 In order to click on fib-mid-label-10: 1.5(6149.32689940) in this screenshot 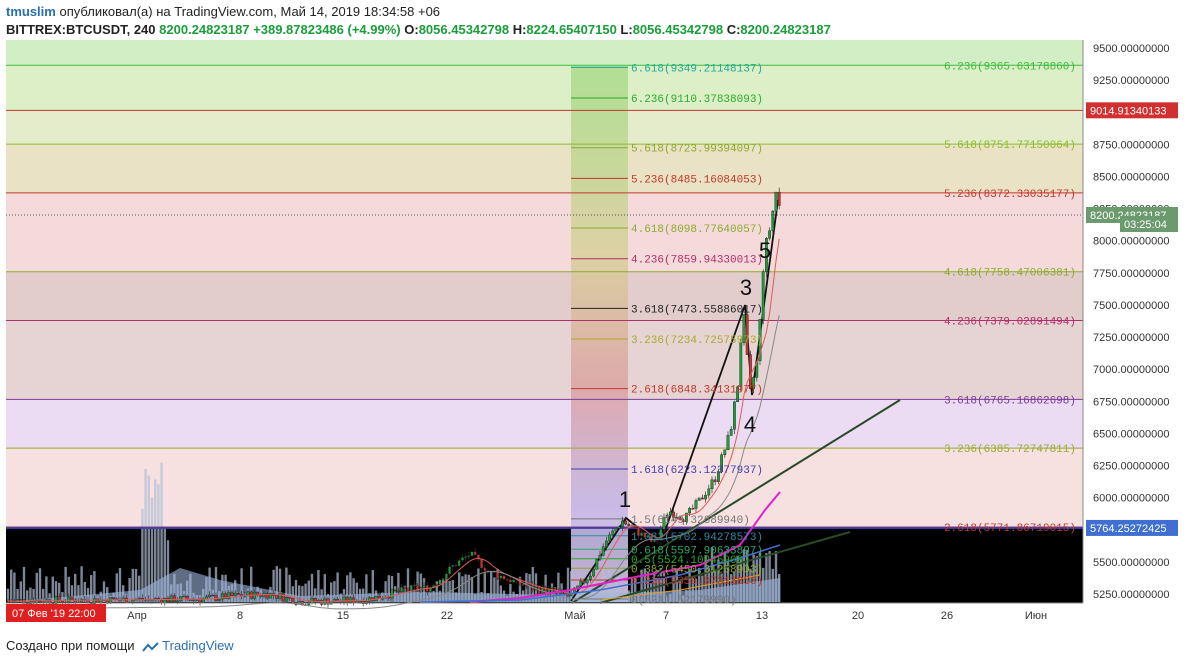, I will do `click(690, 521)`.